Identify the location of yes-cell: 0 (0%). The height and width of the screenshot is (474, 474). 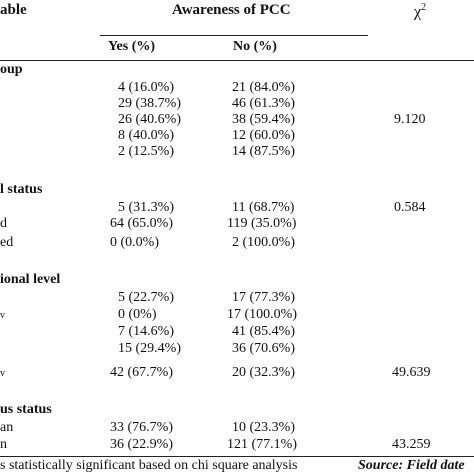
(137, 314).